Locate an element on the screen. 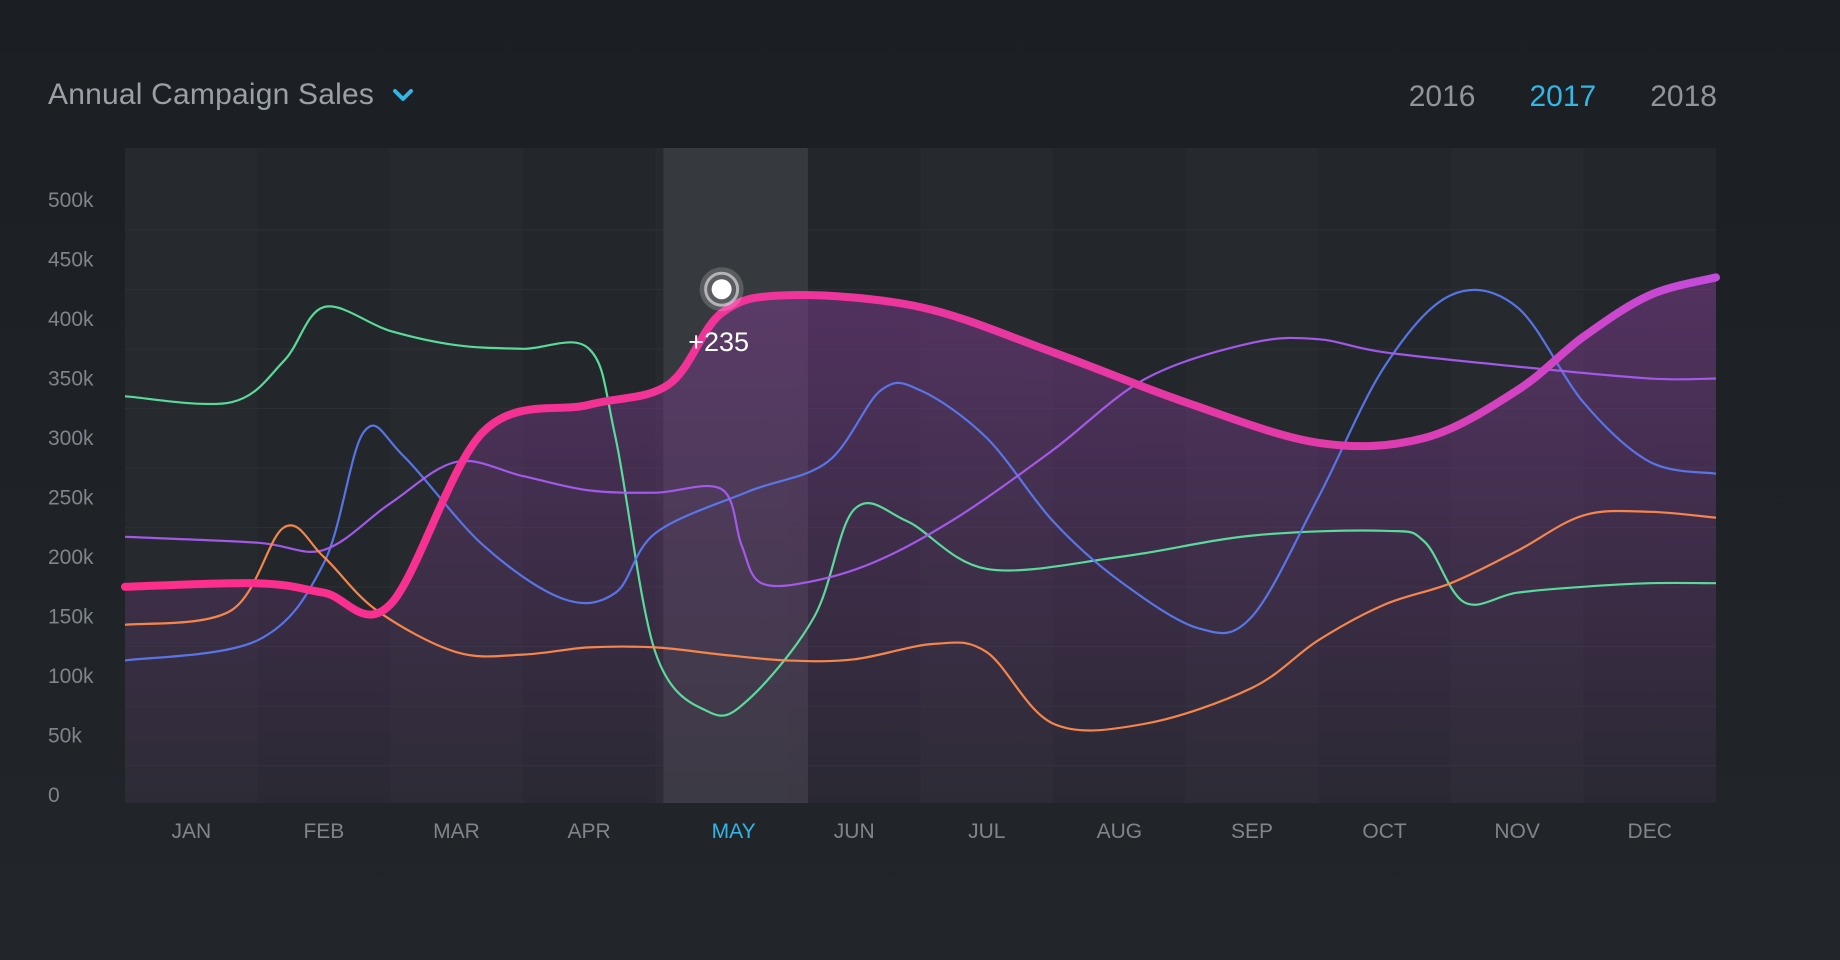  highlight-value-label: +235 is located at coordinates (718, 342).